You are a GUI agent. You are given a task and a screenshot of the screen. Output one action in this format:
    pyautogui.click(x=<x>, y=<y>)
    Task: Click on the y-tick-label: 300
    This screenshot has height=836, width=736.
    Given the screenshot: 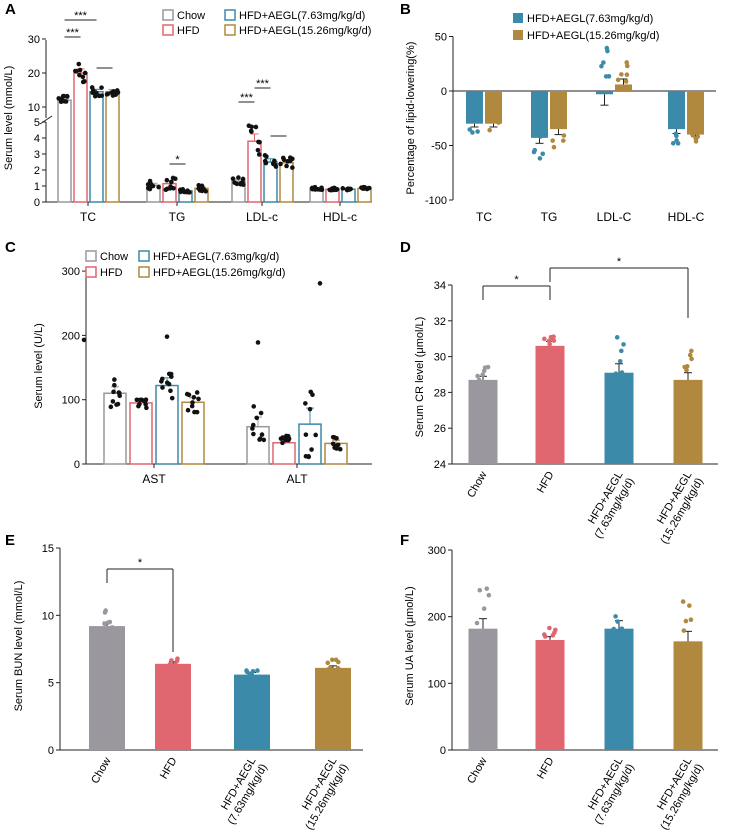 What is the action you would take?
    pyautogui.click(x=71, y=272)
    